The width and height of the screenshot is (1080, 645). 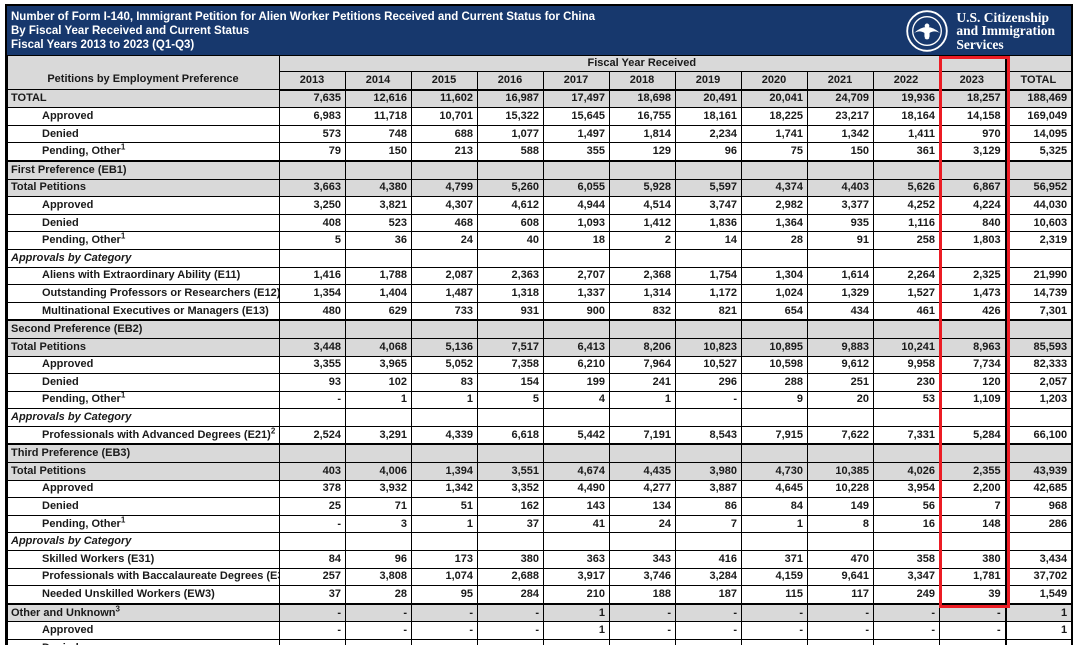 What do you see at coordinates (143, 188) in the screenshot?
I see `row-label: Total Petitions` at bounding box center [143, 188].